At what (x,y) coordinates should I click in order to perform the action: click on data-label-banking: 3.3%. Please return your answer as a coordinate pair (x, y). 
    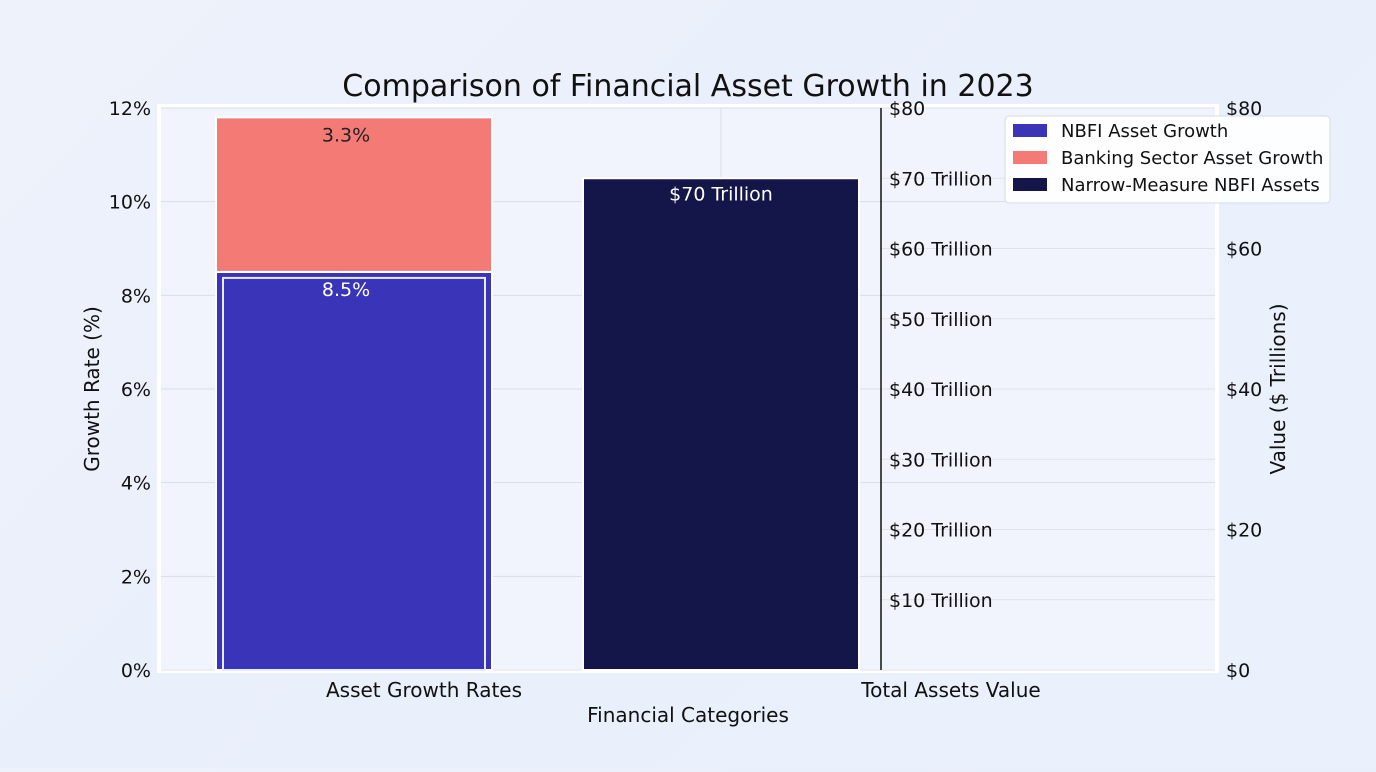
    Looking at the image, I should click on (346, 135).